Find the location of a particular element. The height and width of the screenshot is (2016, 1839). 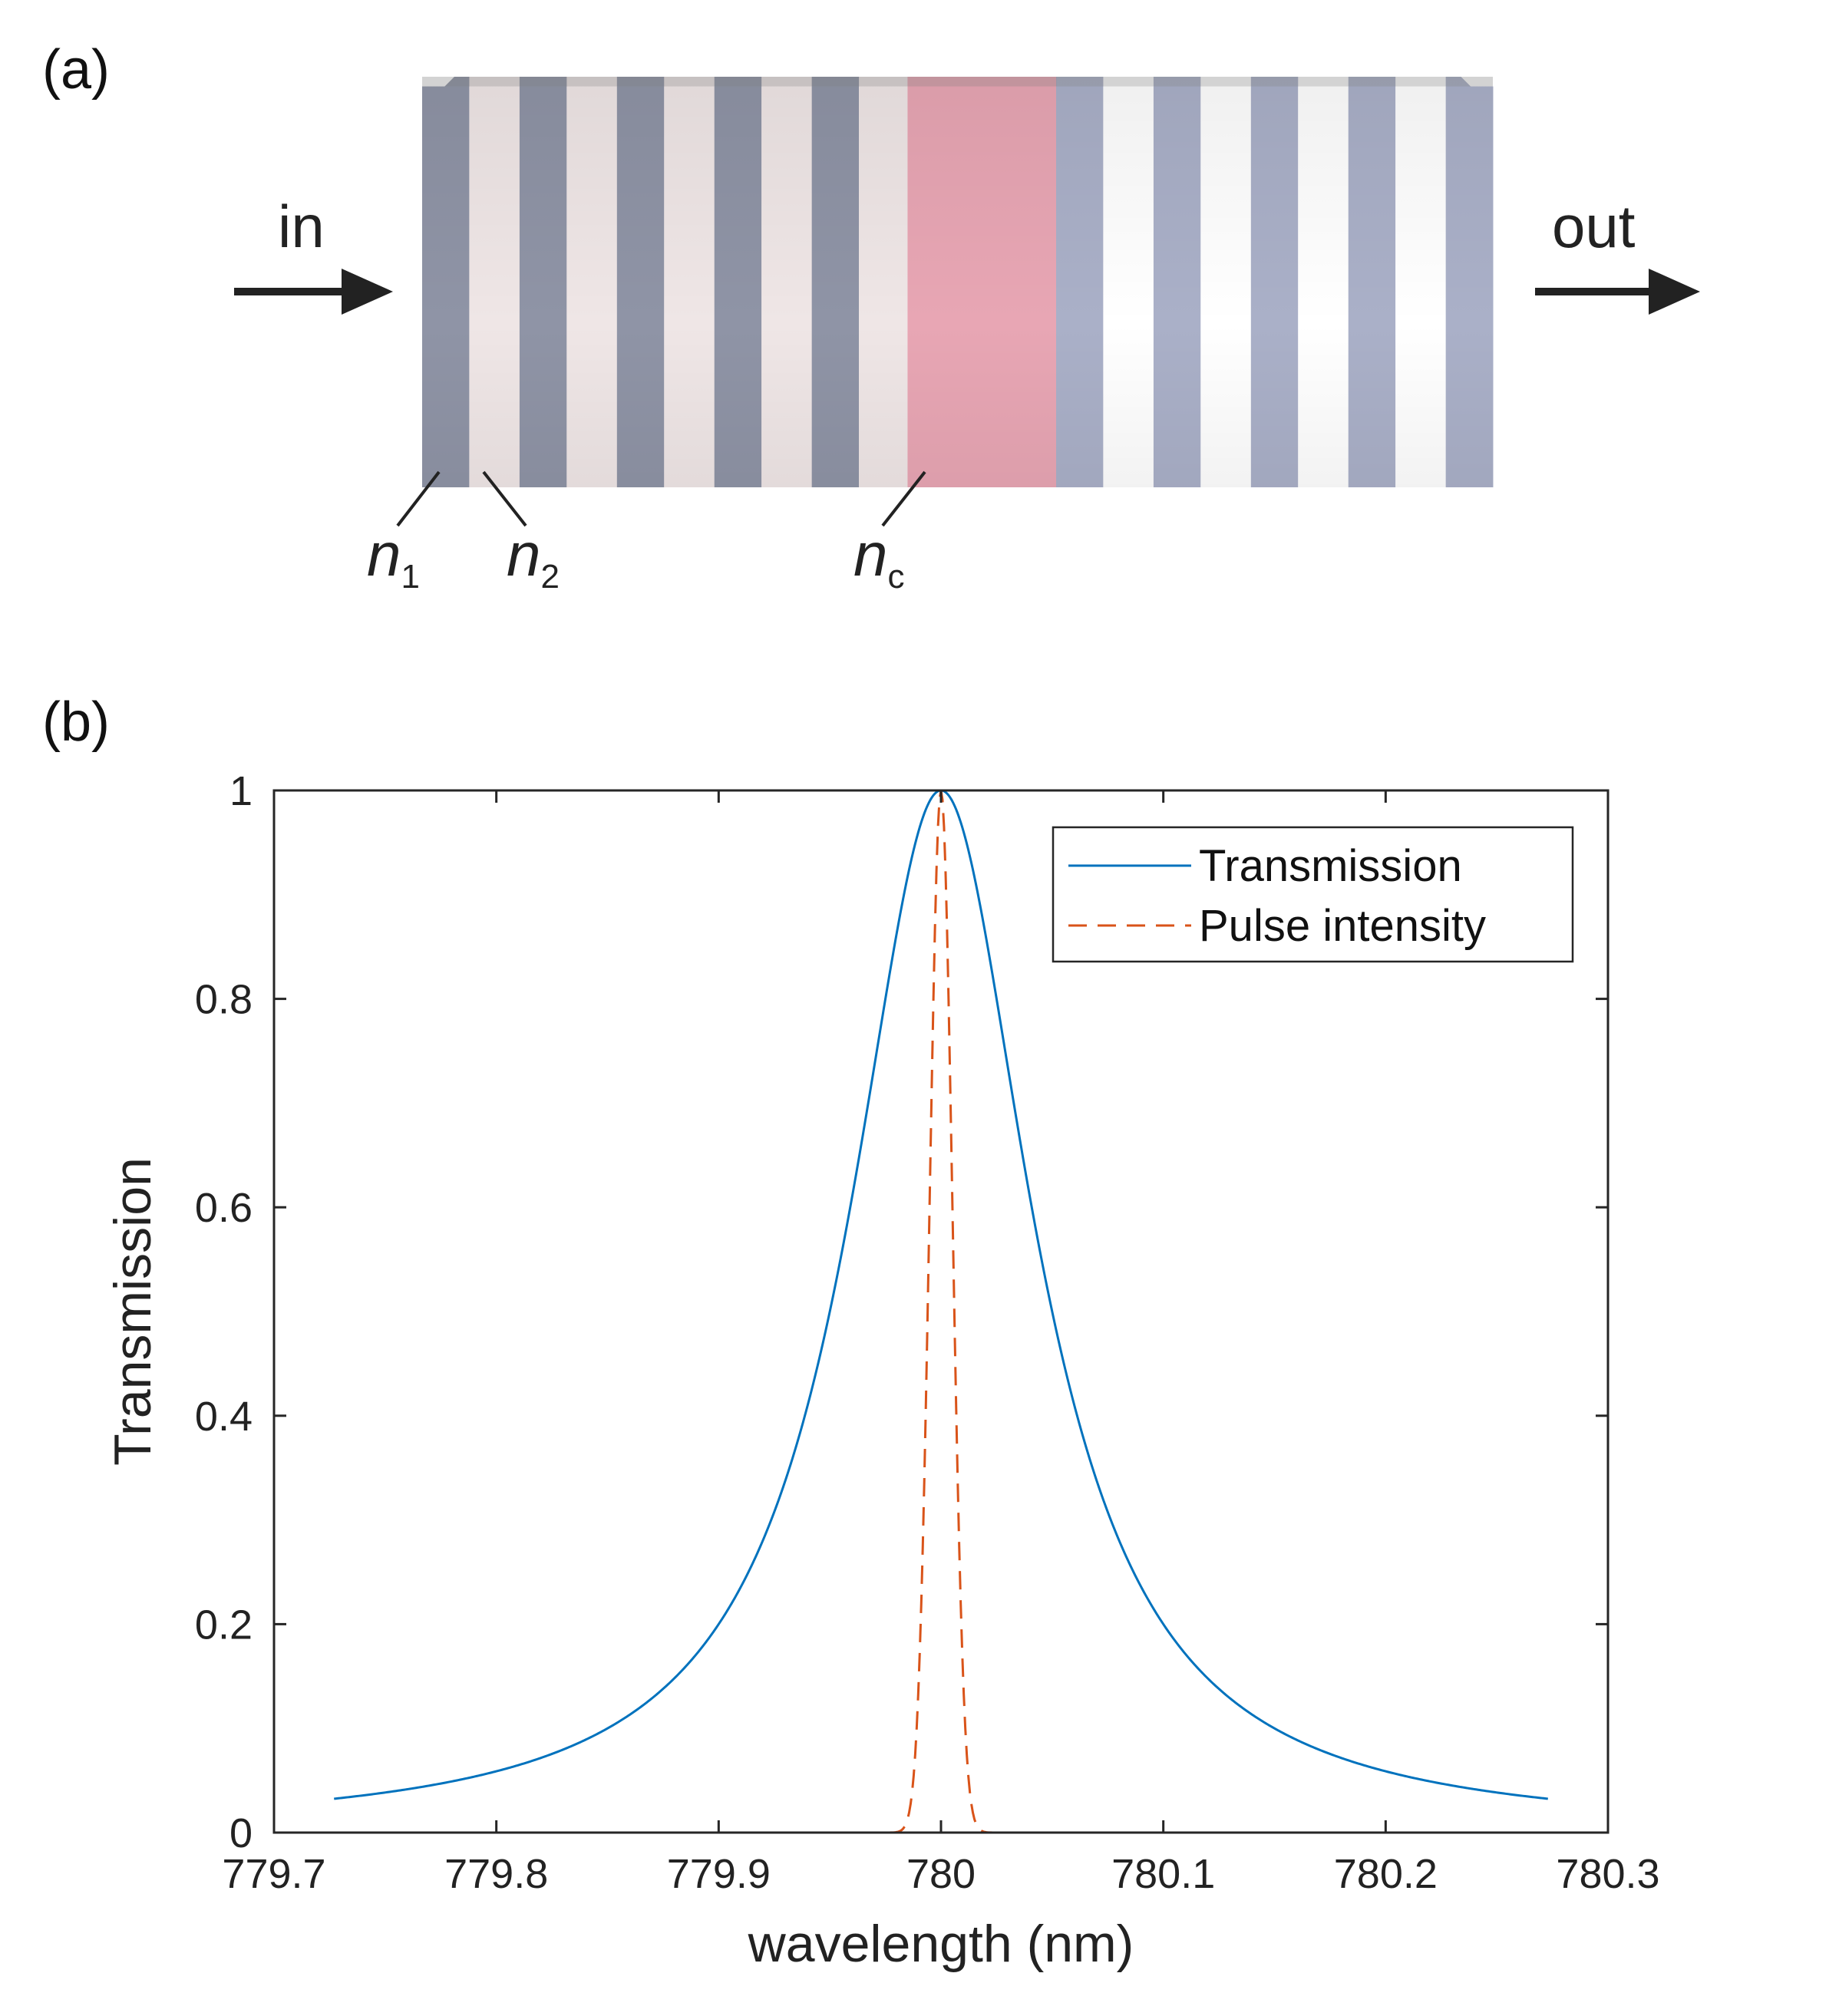

legend-entry-pulse: Pulse intensity is located at coordinates (1342, 926).